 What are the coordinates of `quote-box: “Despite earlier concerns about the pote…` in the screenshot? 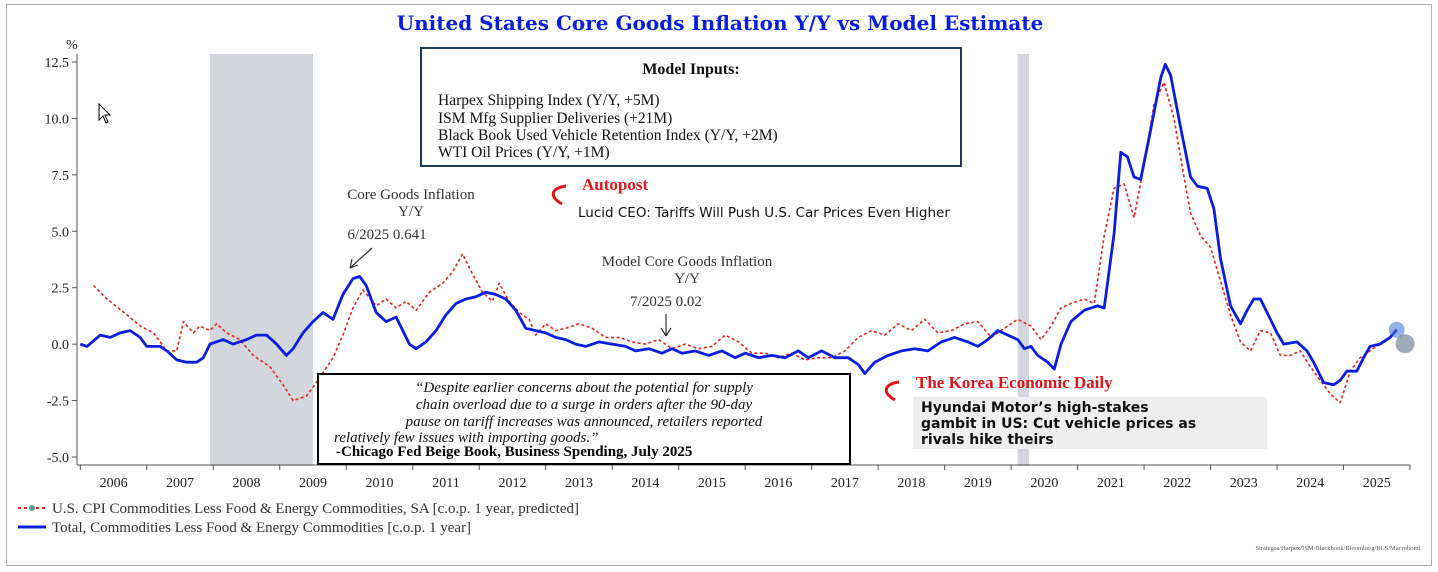 It's located at (584, 419).